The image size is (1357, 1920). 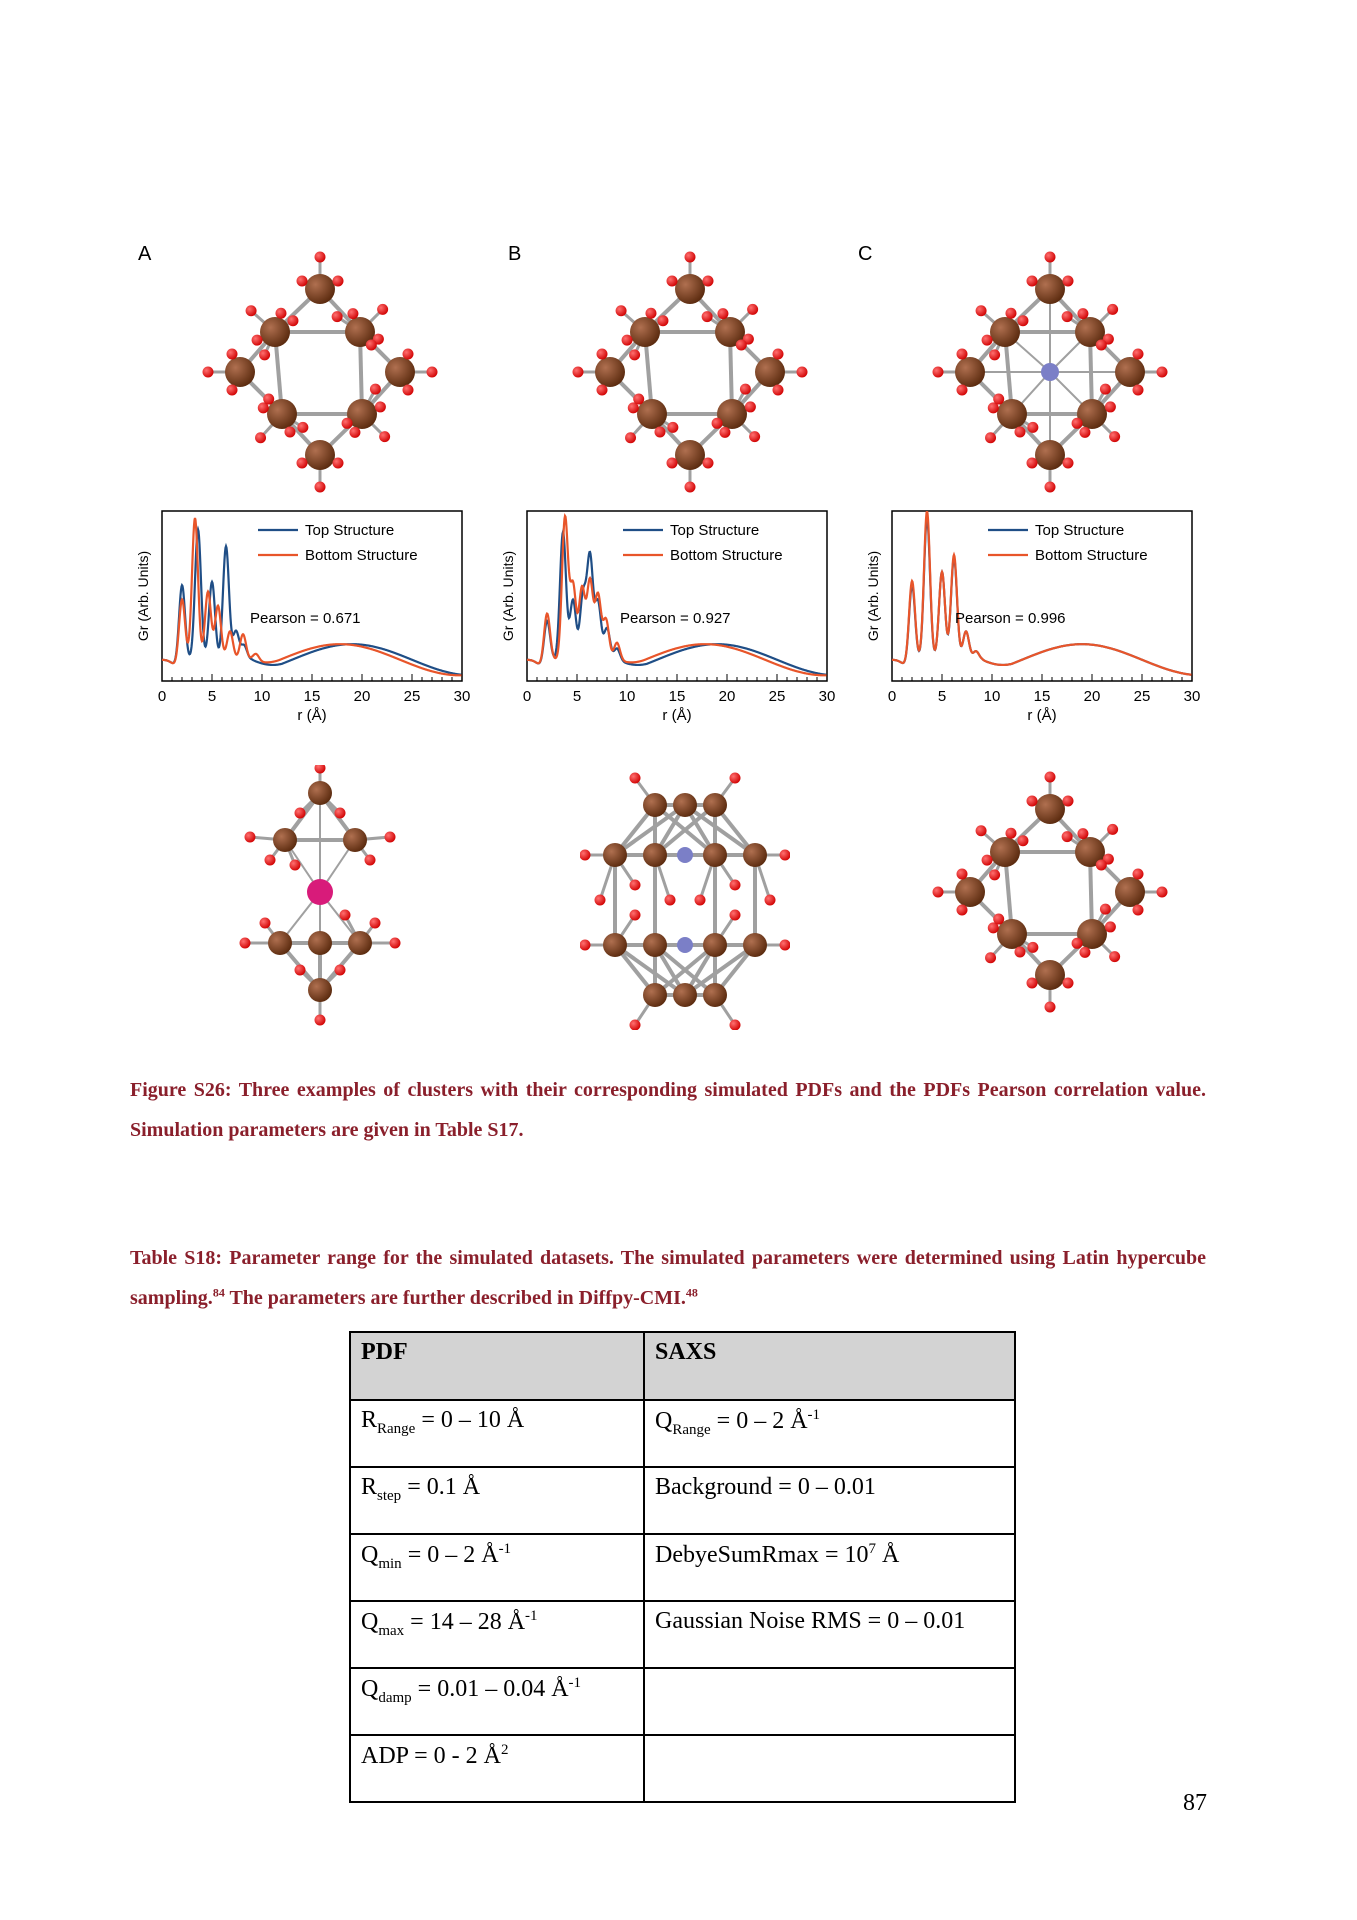 I want to click on x-tick-label: 0, so click(x=162, y=696).